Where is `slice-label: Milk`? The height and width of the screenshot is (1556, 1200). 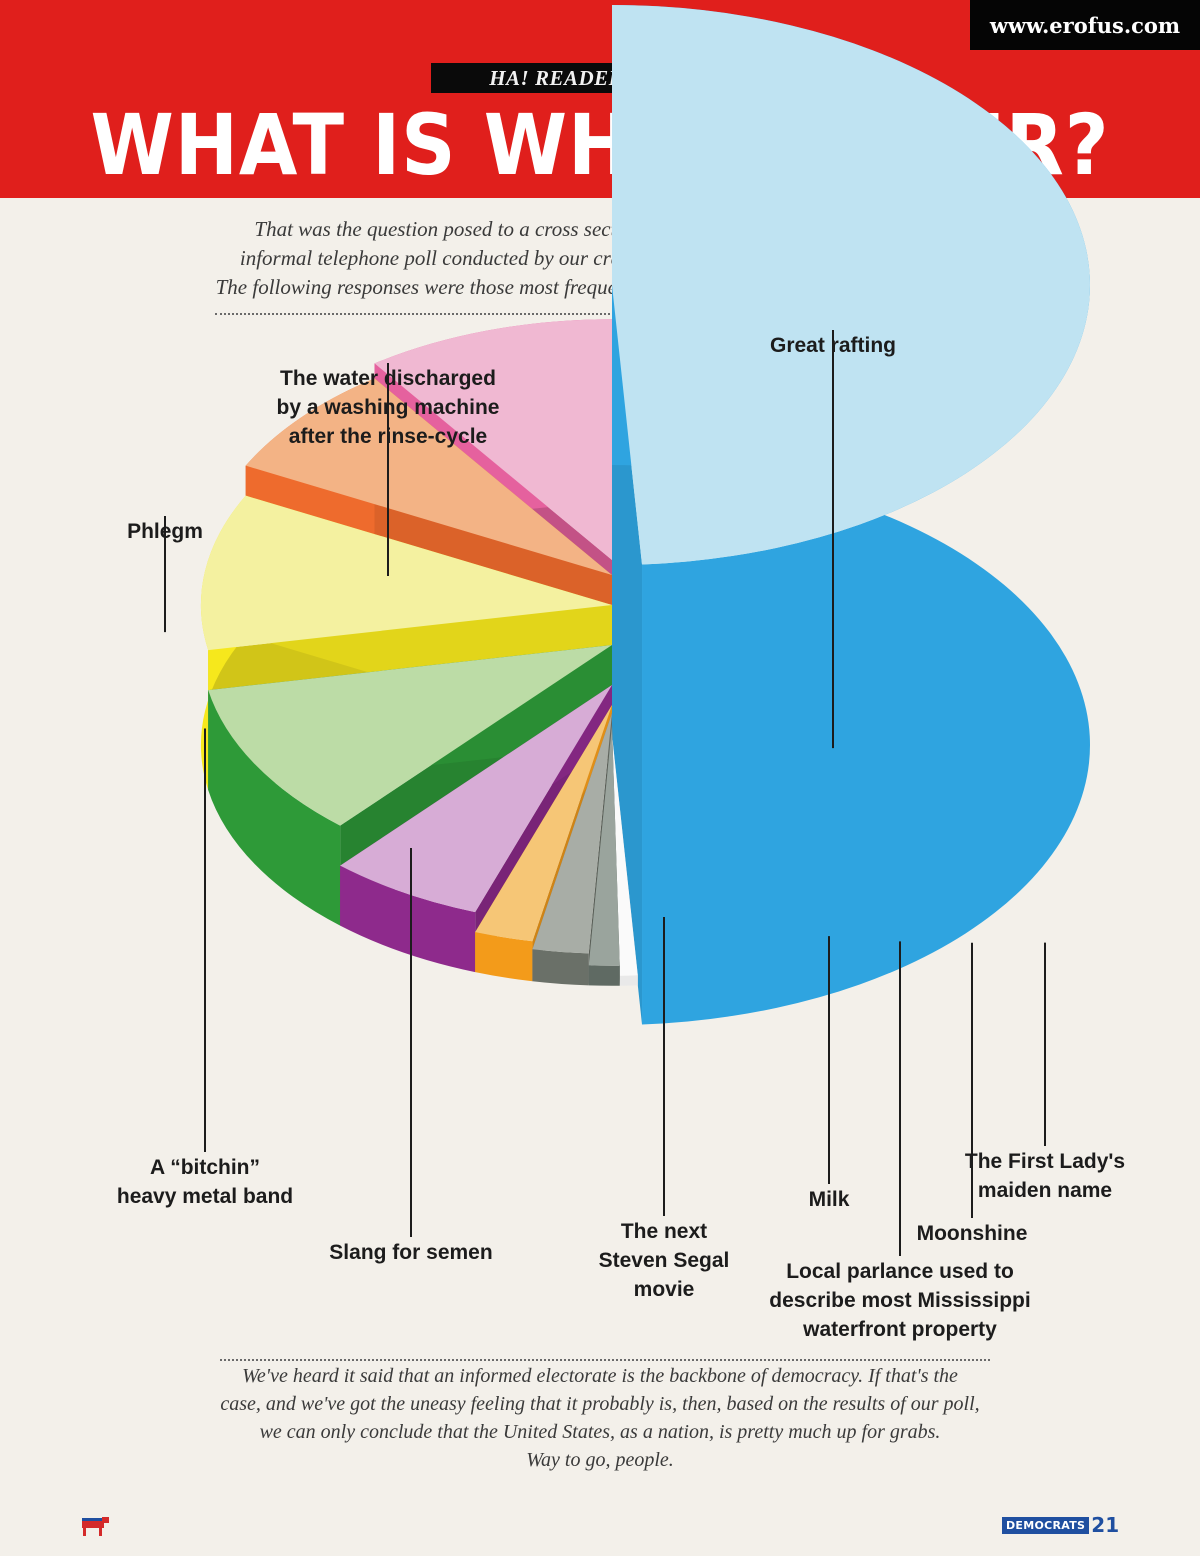
slice-label: Milk is located at coordinates (829, 1199).